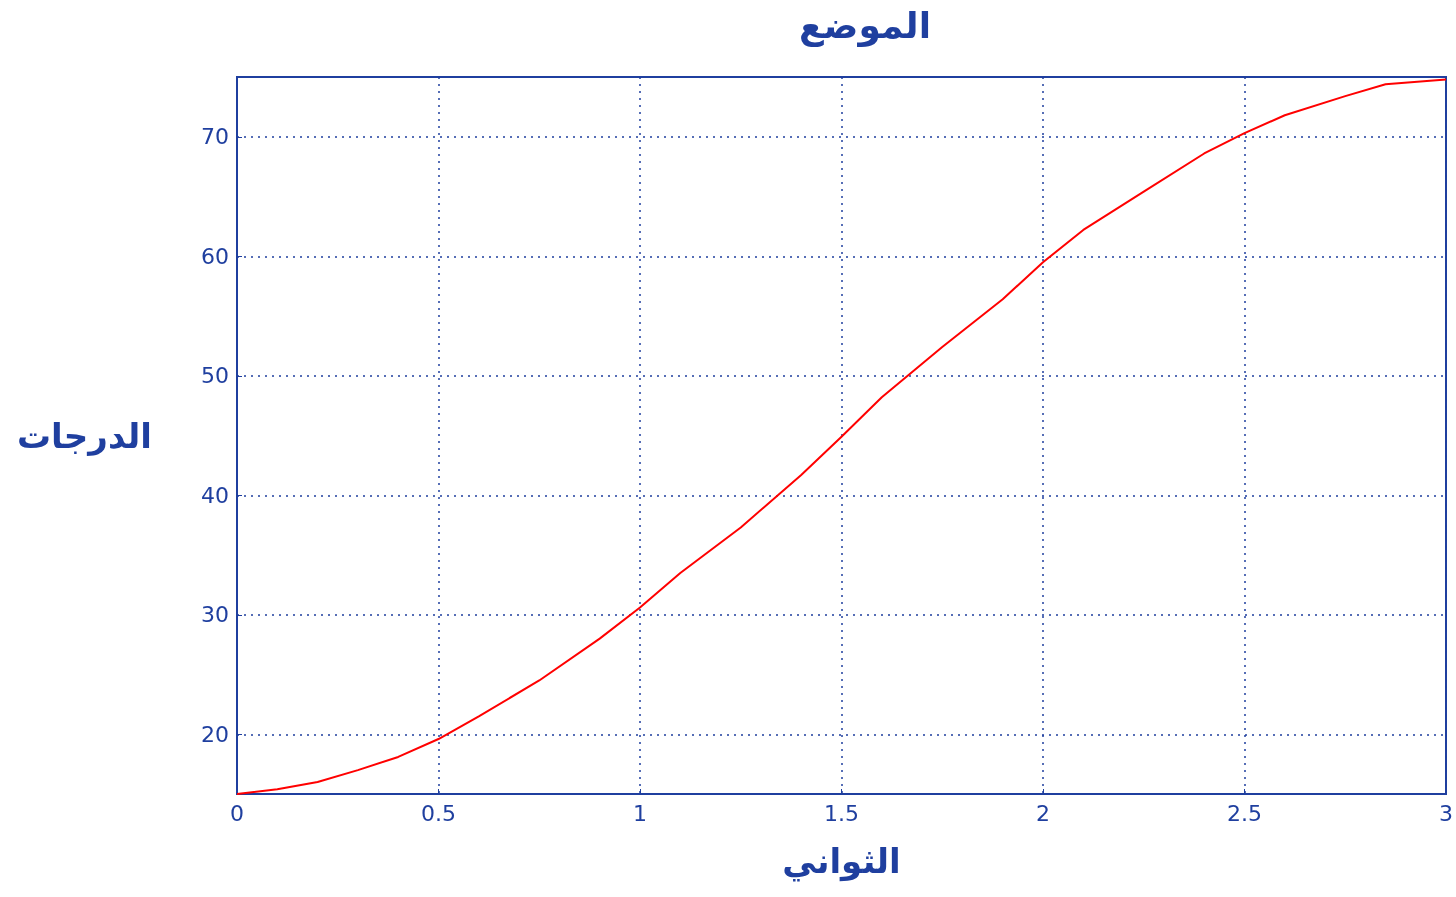 Image resolution: width=1456 pixels, height=897 pixels. I want to click on y-tick-label: 40, so click(215, 495).